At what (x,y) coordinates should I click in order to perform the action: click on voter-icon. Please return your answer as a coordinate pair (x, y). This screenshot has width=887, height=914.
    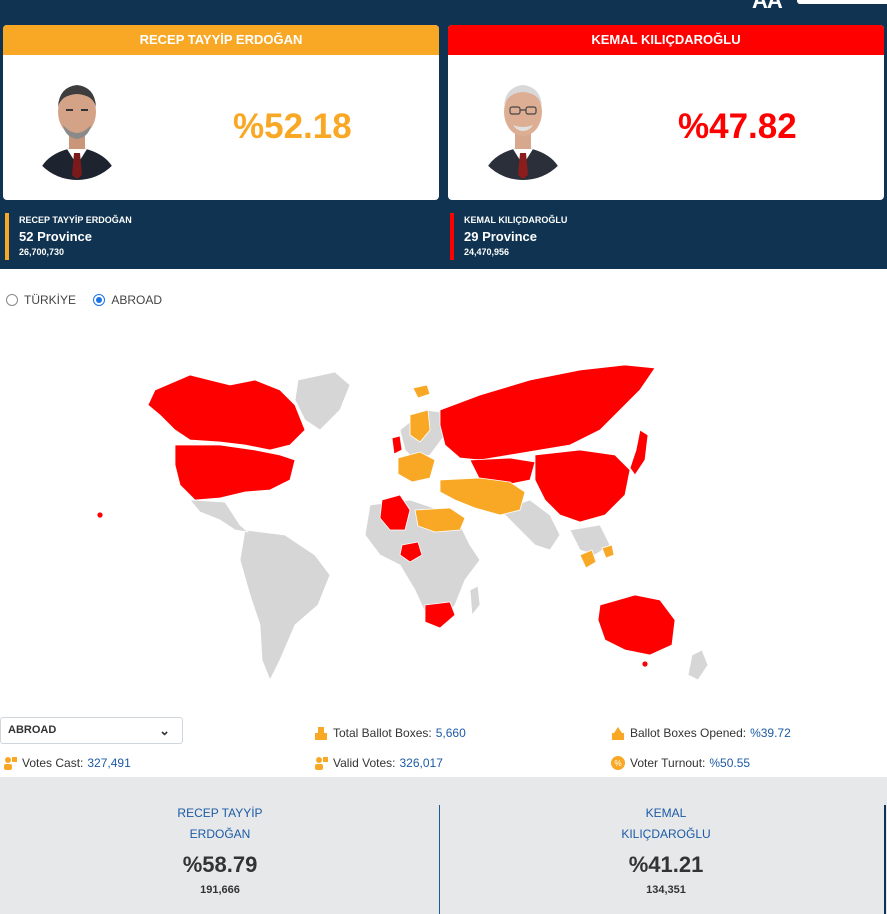
    Looking at the image, I should click on (10, 763).